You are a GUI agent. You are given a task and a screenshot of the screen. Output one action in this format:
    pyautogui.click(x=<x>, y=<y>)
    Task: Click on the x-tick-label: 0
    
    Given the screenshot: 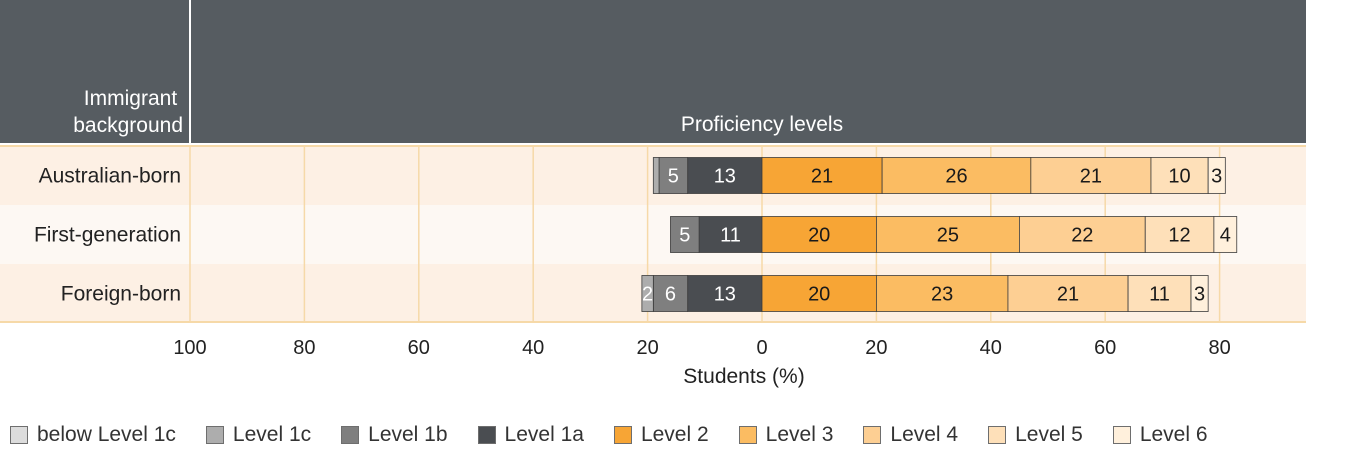 What is the action you would take?
    pyautogui.click(x=761, y=348)
    